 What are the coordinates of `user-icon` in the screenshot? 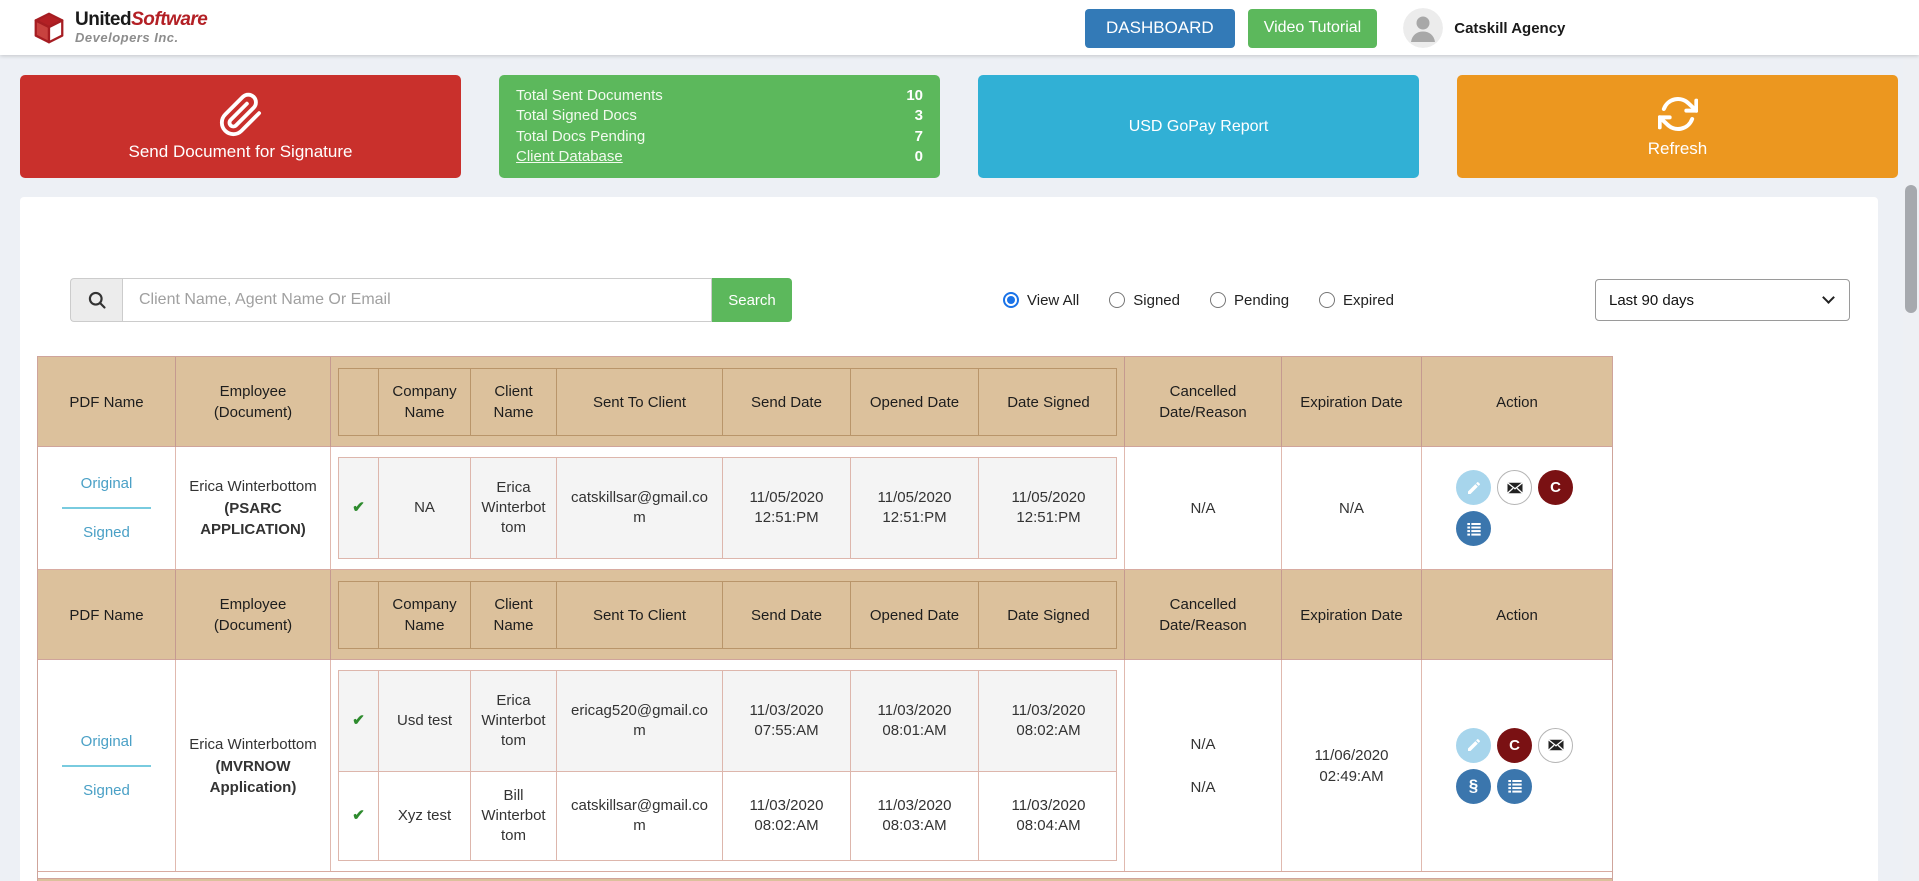 It's located at (1423, 28).